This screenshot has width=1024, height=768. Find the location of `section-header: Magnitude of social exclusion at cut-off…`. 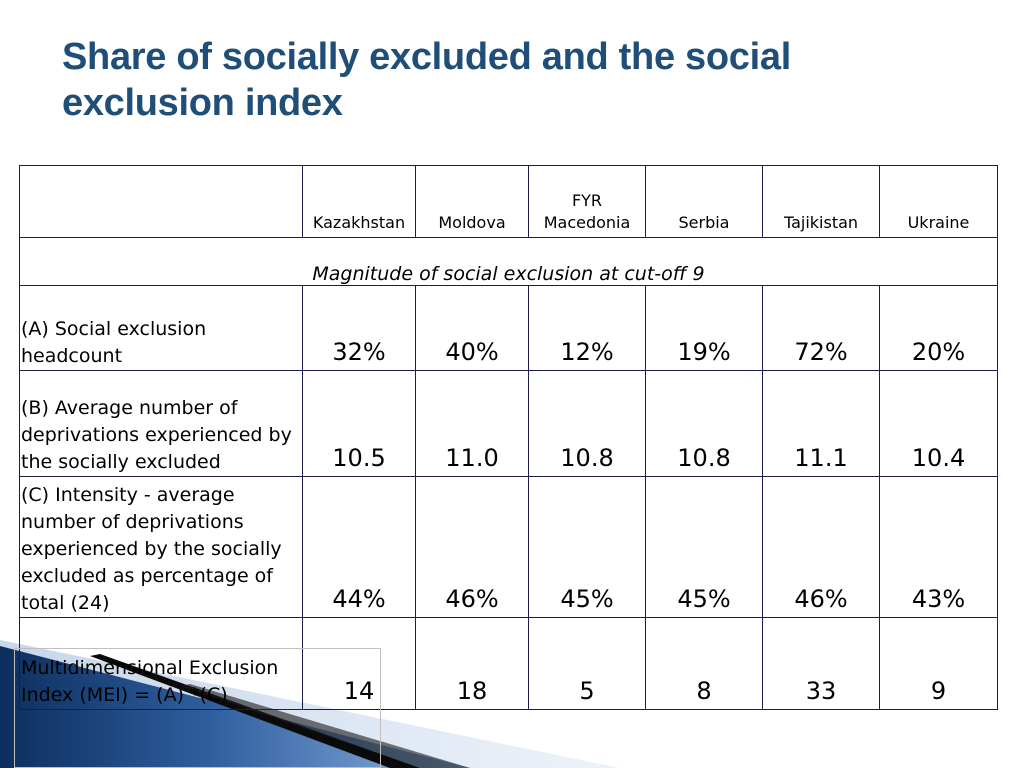

section-header: Magnitude of social exclusion at cut-off… is located at coordinates (508, 261).